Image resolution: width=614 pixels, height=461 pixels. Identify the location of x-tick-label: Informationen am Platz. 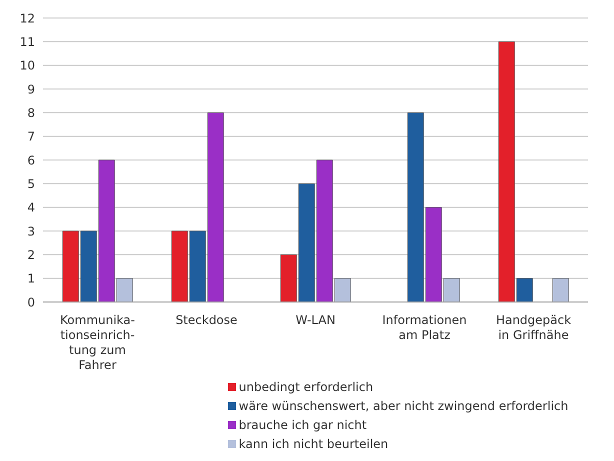
(424, 327).